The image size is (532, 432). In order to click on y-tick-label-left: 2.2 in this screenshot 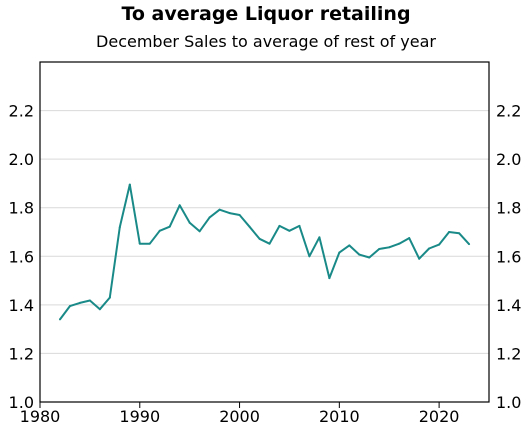, I will do `click(21, 111)`.